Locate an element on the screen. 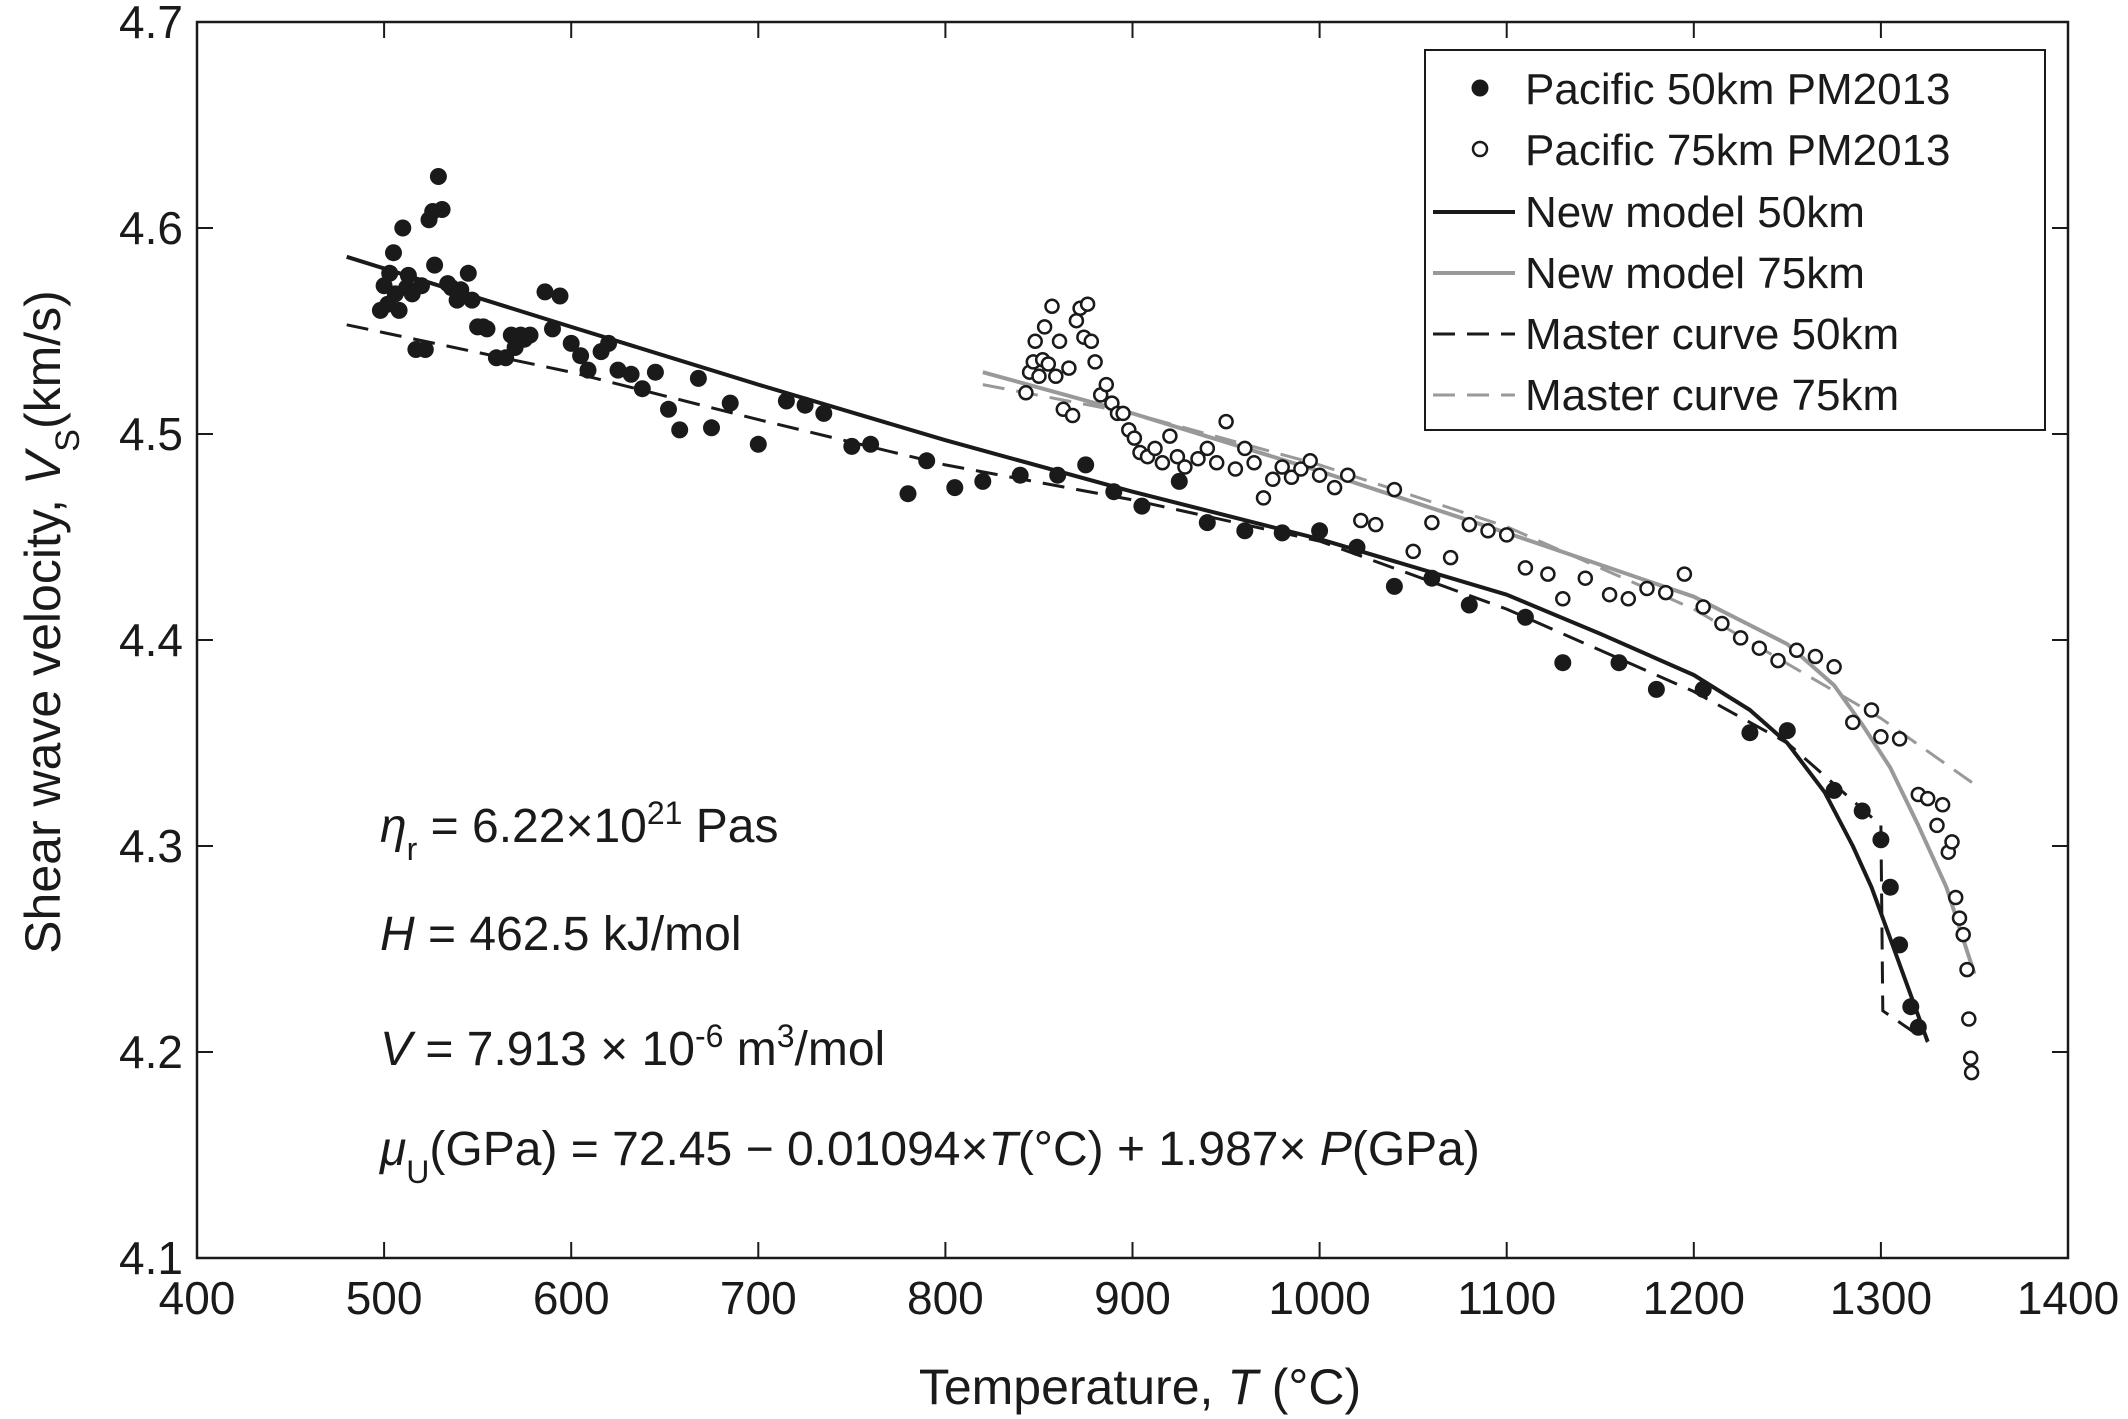 The image size is (2128, 1419). x-axis-label: Temperature, T (°C) is located at coordinates (1140, 1387).